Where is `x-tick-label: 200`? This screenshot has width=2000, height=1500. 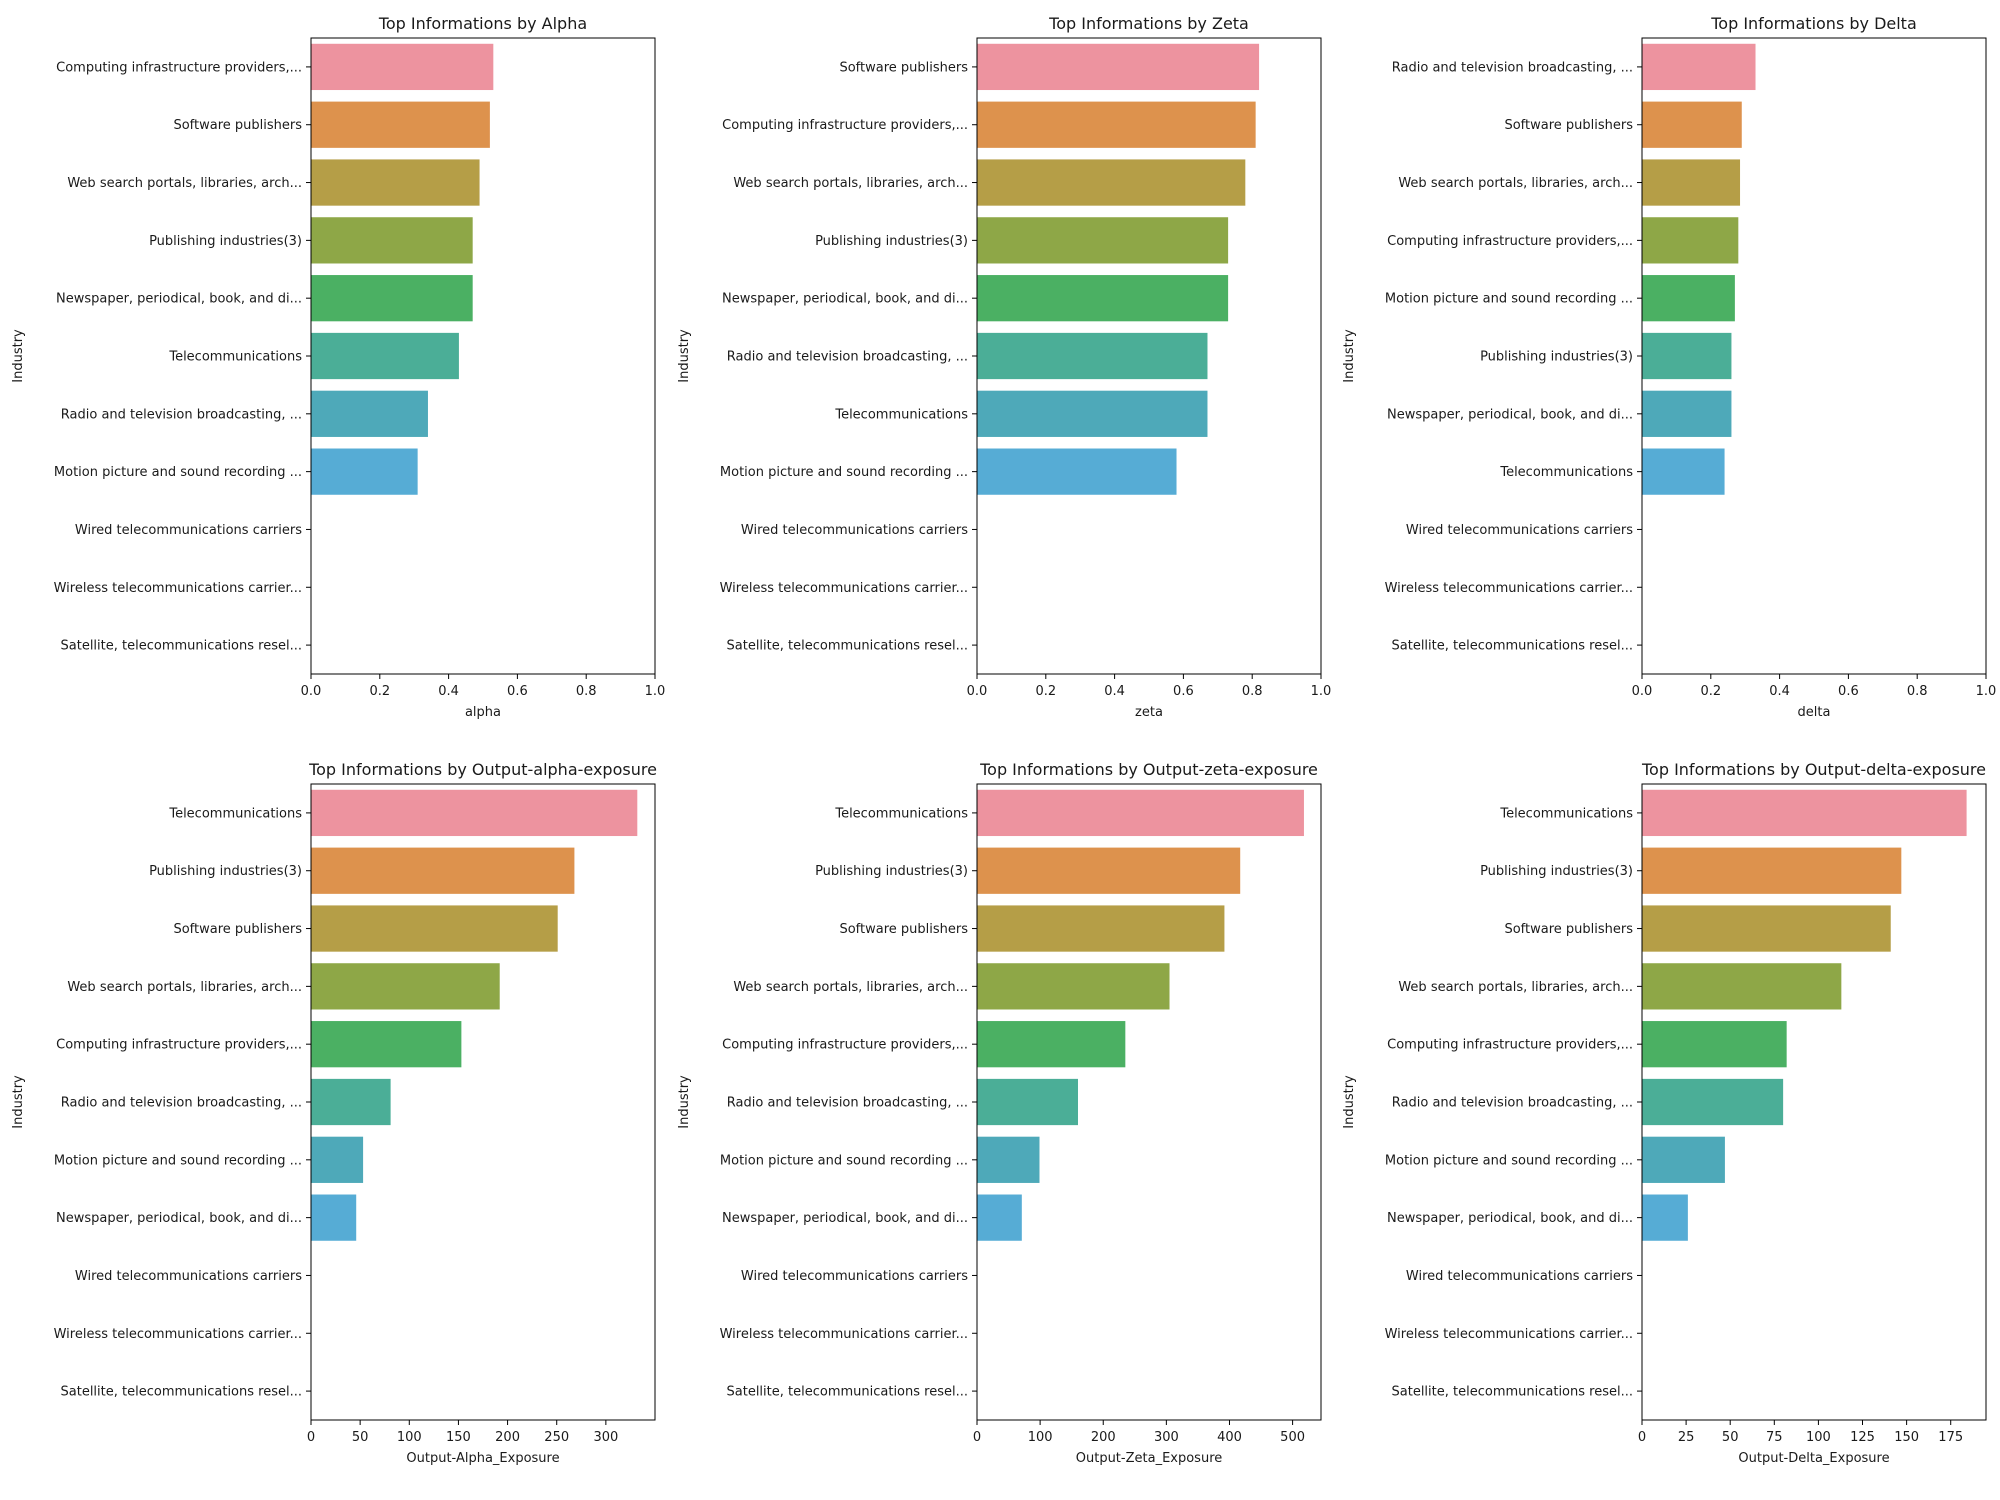 x-tick-label: 200 is located at coordinates (1103, 1437).